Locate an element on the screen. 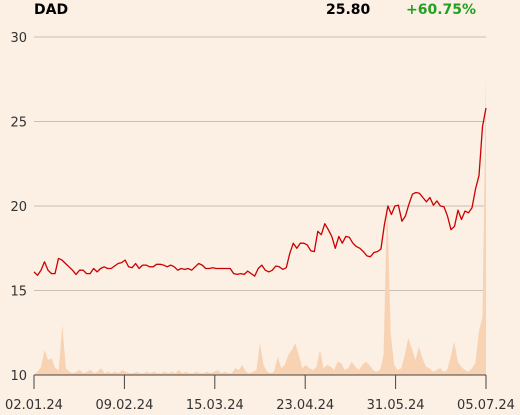 The image size is (520, 415). last-price: 25.80 is located at coordinates (348, 10).